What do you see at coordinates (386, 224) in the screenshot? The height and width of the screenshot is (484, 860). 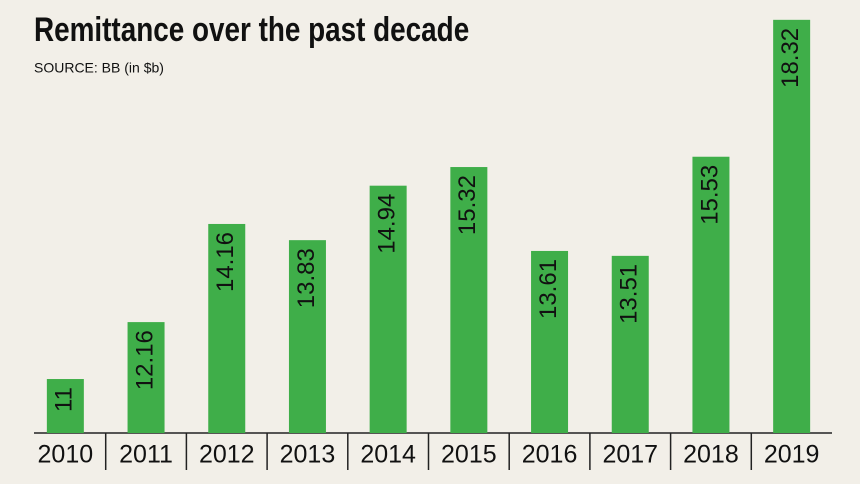 I see `value-label: 14.94` at bounding box center [386, 224].